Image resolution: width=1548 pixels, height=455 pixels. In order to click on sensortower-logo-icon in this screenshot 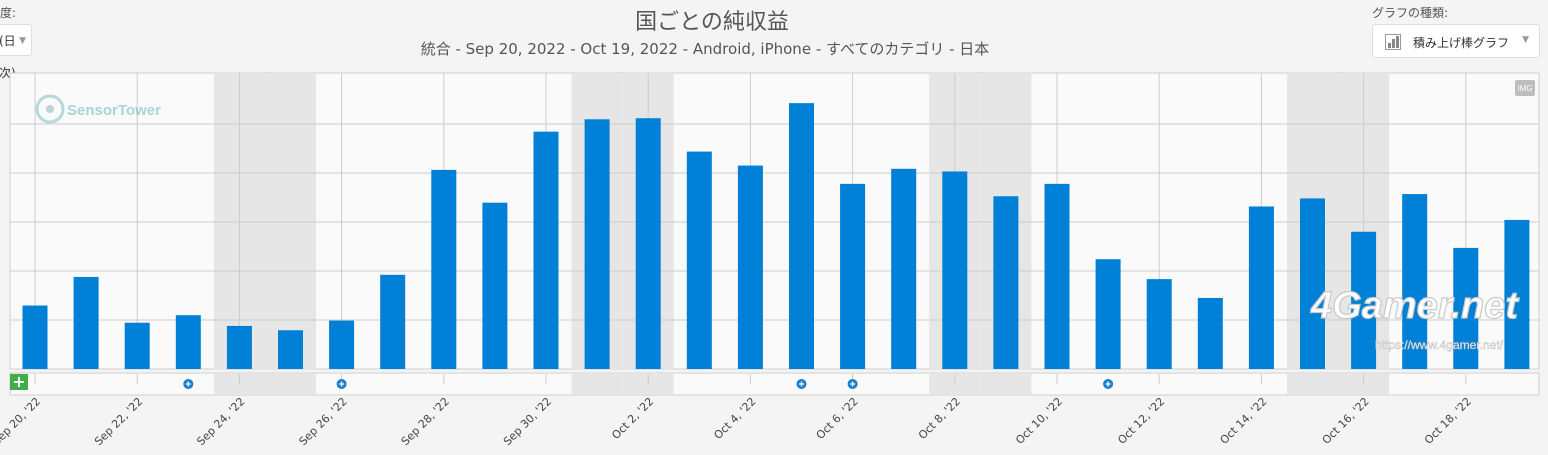, I will do `click(50, 109)`.